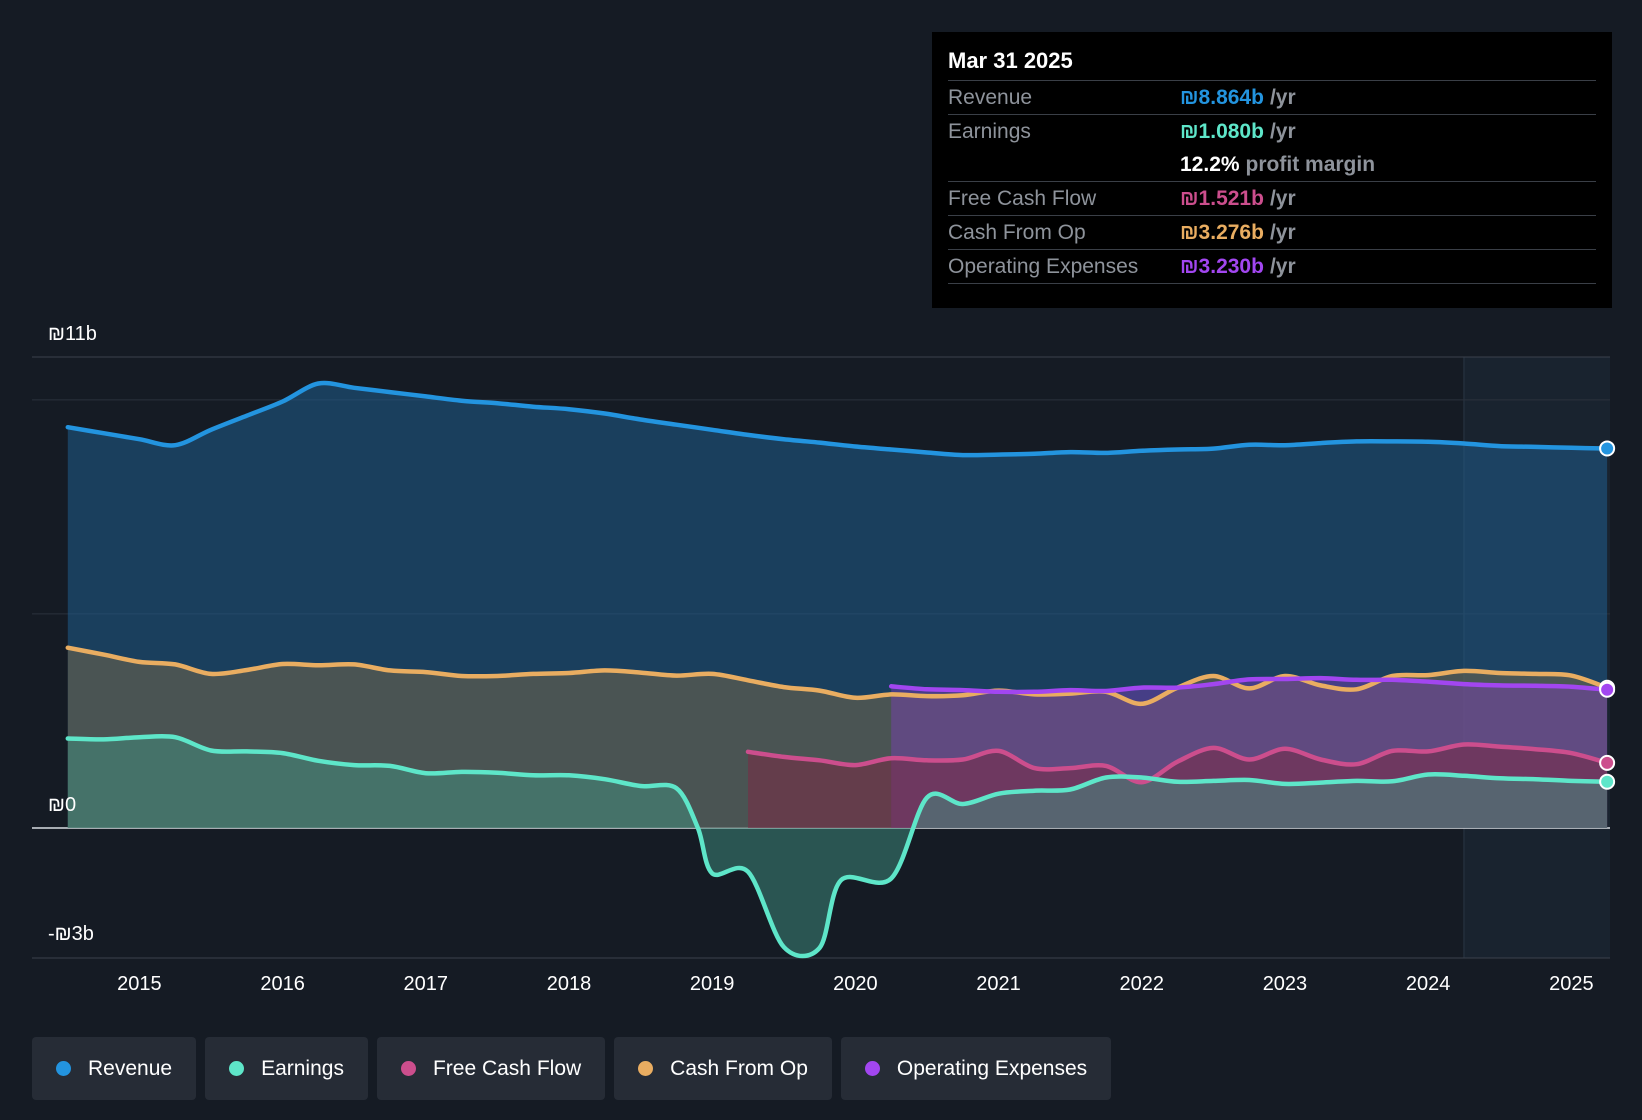 The image size is (1642, 1120). What do you see at coordinates (1222, 97) in the screenshot?
I see `tooltip-value: ₪8.864b` at bounding box center [1222, 97].